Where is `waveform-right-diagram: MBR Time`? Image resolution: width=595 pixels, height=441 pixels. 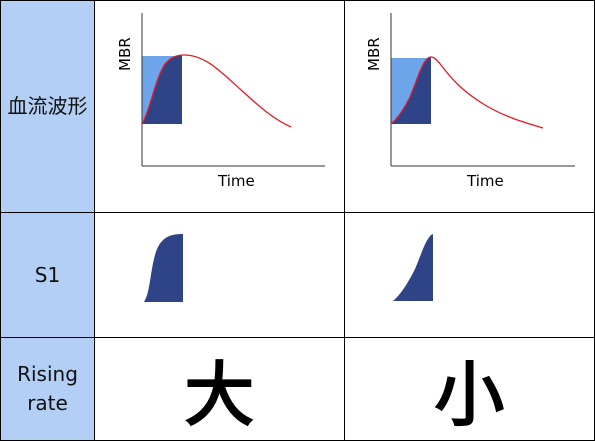 waveform-right-diagram: MBR Time is located at coordinates (470, 101).